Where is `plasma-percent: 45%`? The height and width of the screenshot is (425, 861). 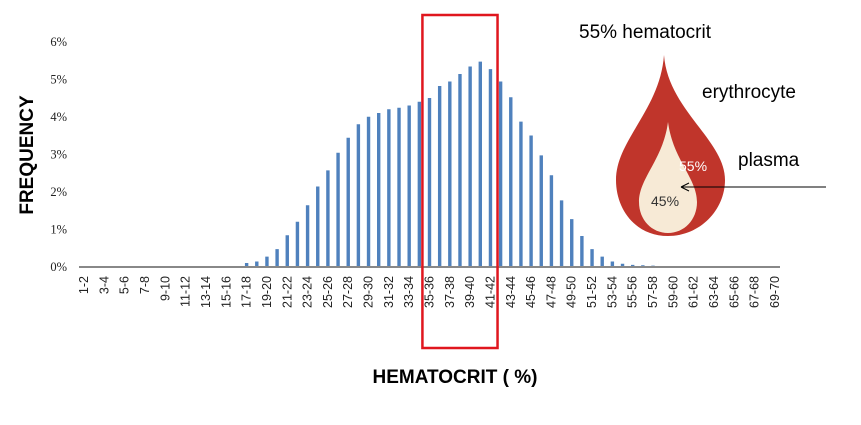 plasma-percent: 45% is located at coordinates (665, 201).